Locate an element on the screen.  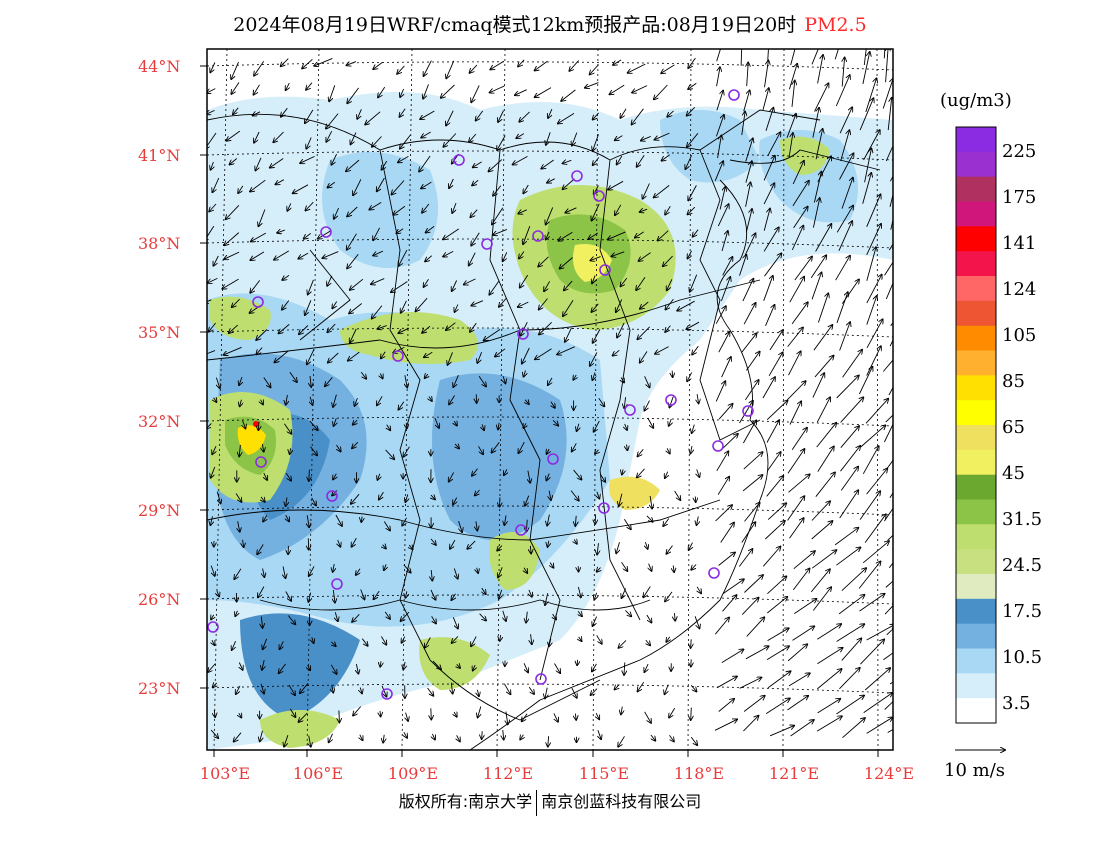
copyright-footer: 版权所有:南京大学 南京创蓝科技有限公司 is located at coordinates (550, 802).